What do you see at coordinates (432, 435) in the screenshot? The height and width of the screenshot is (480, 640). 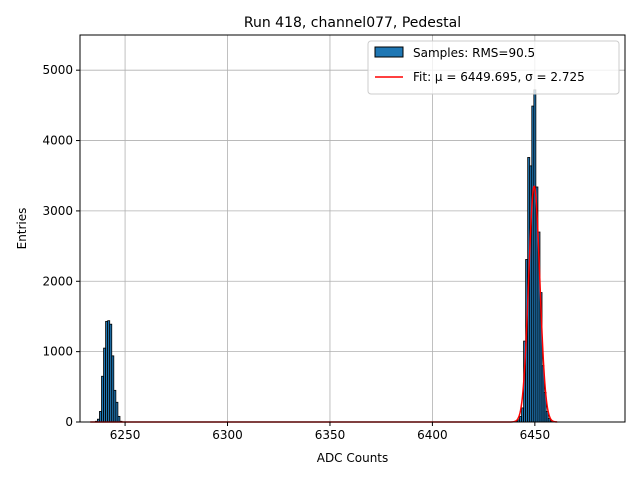 I see `x-tick-label: 6400` at bounding box center [432, 435].